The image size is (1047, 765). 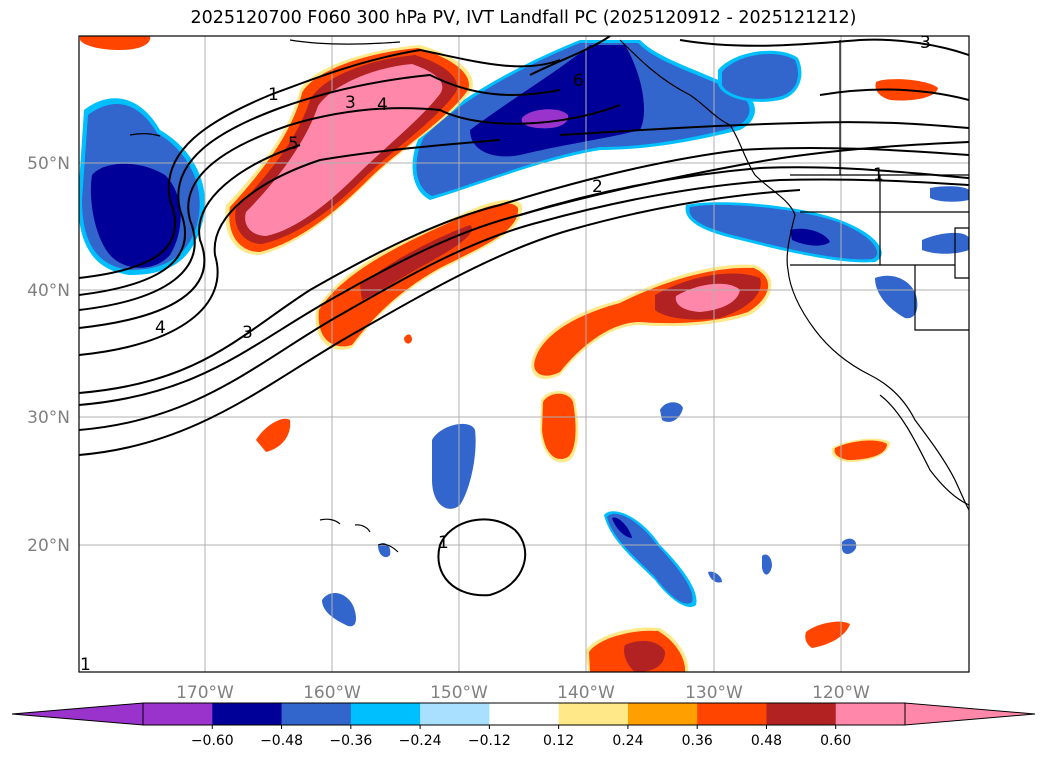 What do you see at coordinates (48, 355) in the screenshot?
I see `latitude-labels: 50°N 40°N 30°N 20°N` at bounding box center [48, 355].